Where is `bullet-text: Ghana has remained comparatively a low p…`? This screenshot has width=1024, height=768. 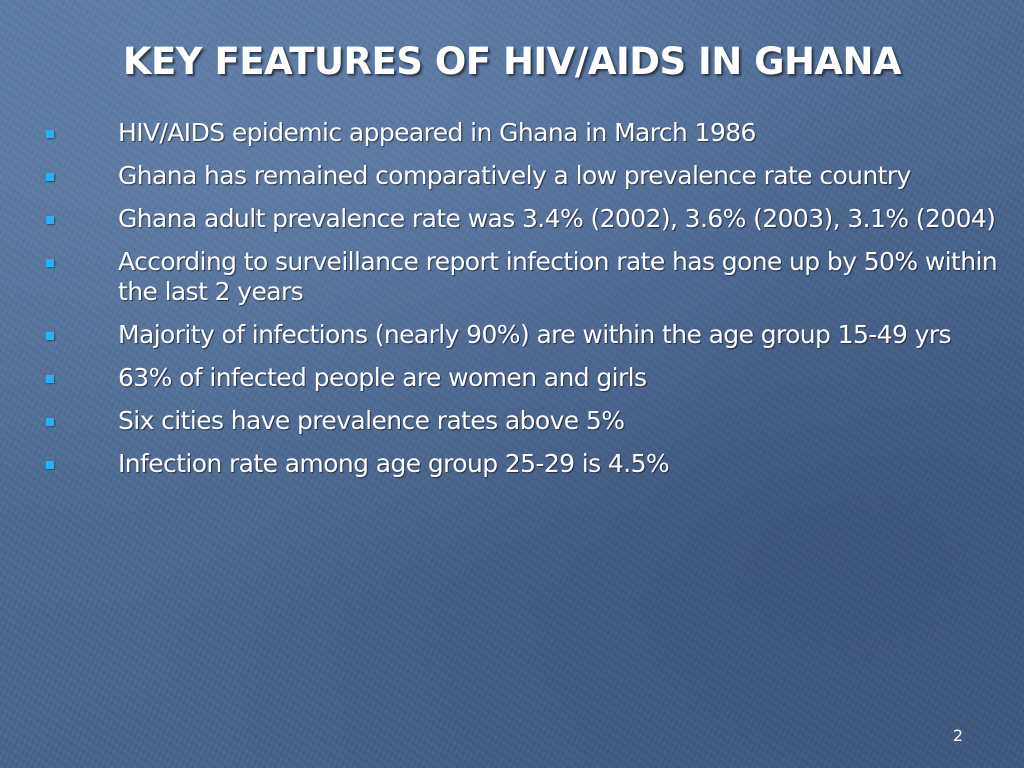 bullet-text: Ghana has remained comparatively a low p… is located at coordinates (514, 175).